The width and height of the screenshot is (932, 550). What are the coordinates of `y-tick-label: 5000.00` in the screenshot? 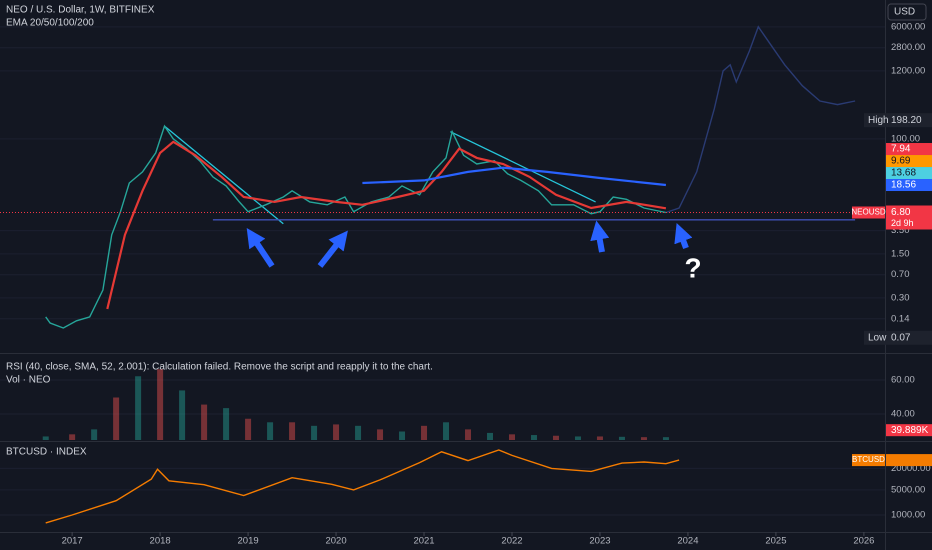 It's located at (908, 489).